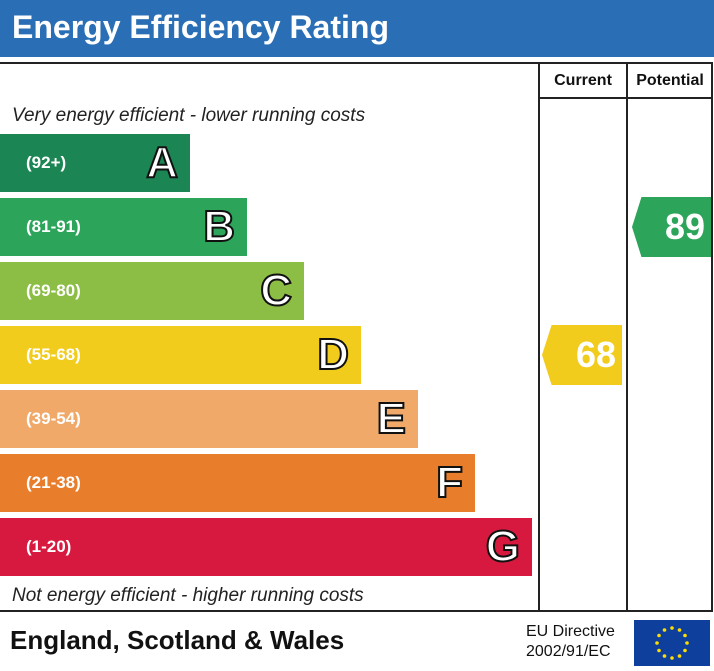 The width and height of the screenshot is (714, 671). What do you see at coordinates (266, 547) in the screenshot?
I see `band-g: (1-20) G` at bounding box center [266, 547].